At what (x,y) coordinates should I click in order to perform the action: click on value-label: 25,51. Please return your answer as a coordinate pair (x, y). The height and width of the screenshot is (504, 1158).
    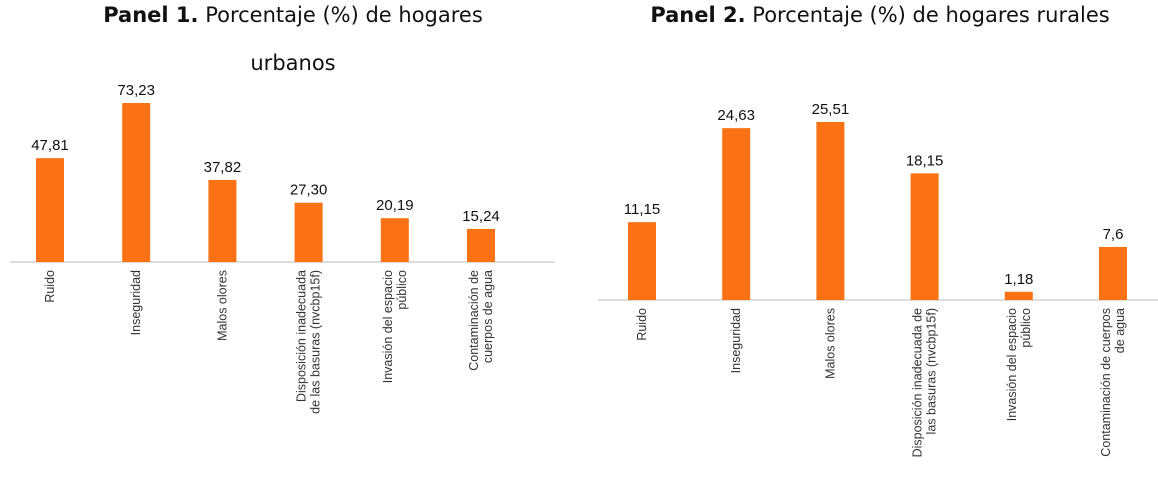
    Looking at the image, I should click on (831, 109).